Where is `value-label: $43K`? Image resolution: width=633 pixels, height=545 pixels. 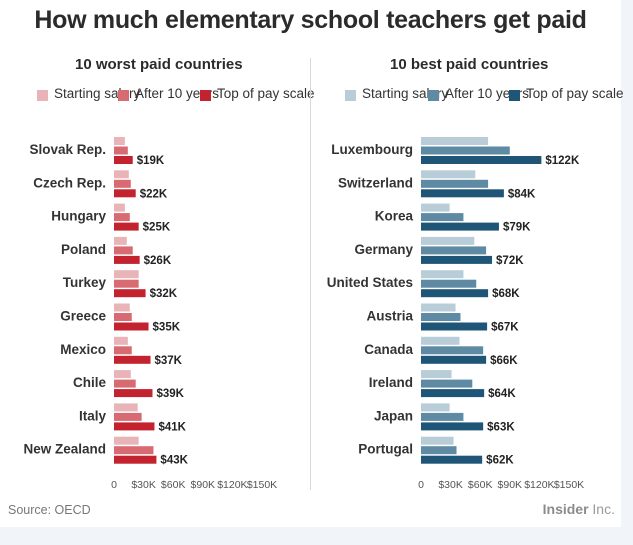
value-label: $43K is located at coordinates (174, 461).